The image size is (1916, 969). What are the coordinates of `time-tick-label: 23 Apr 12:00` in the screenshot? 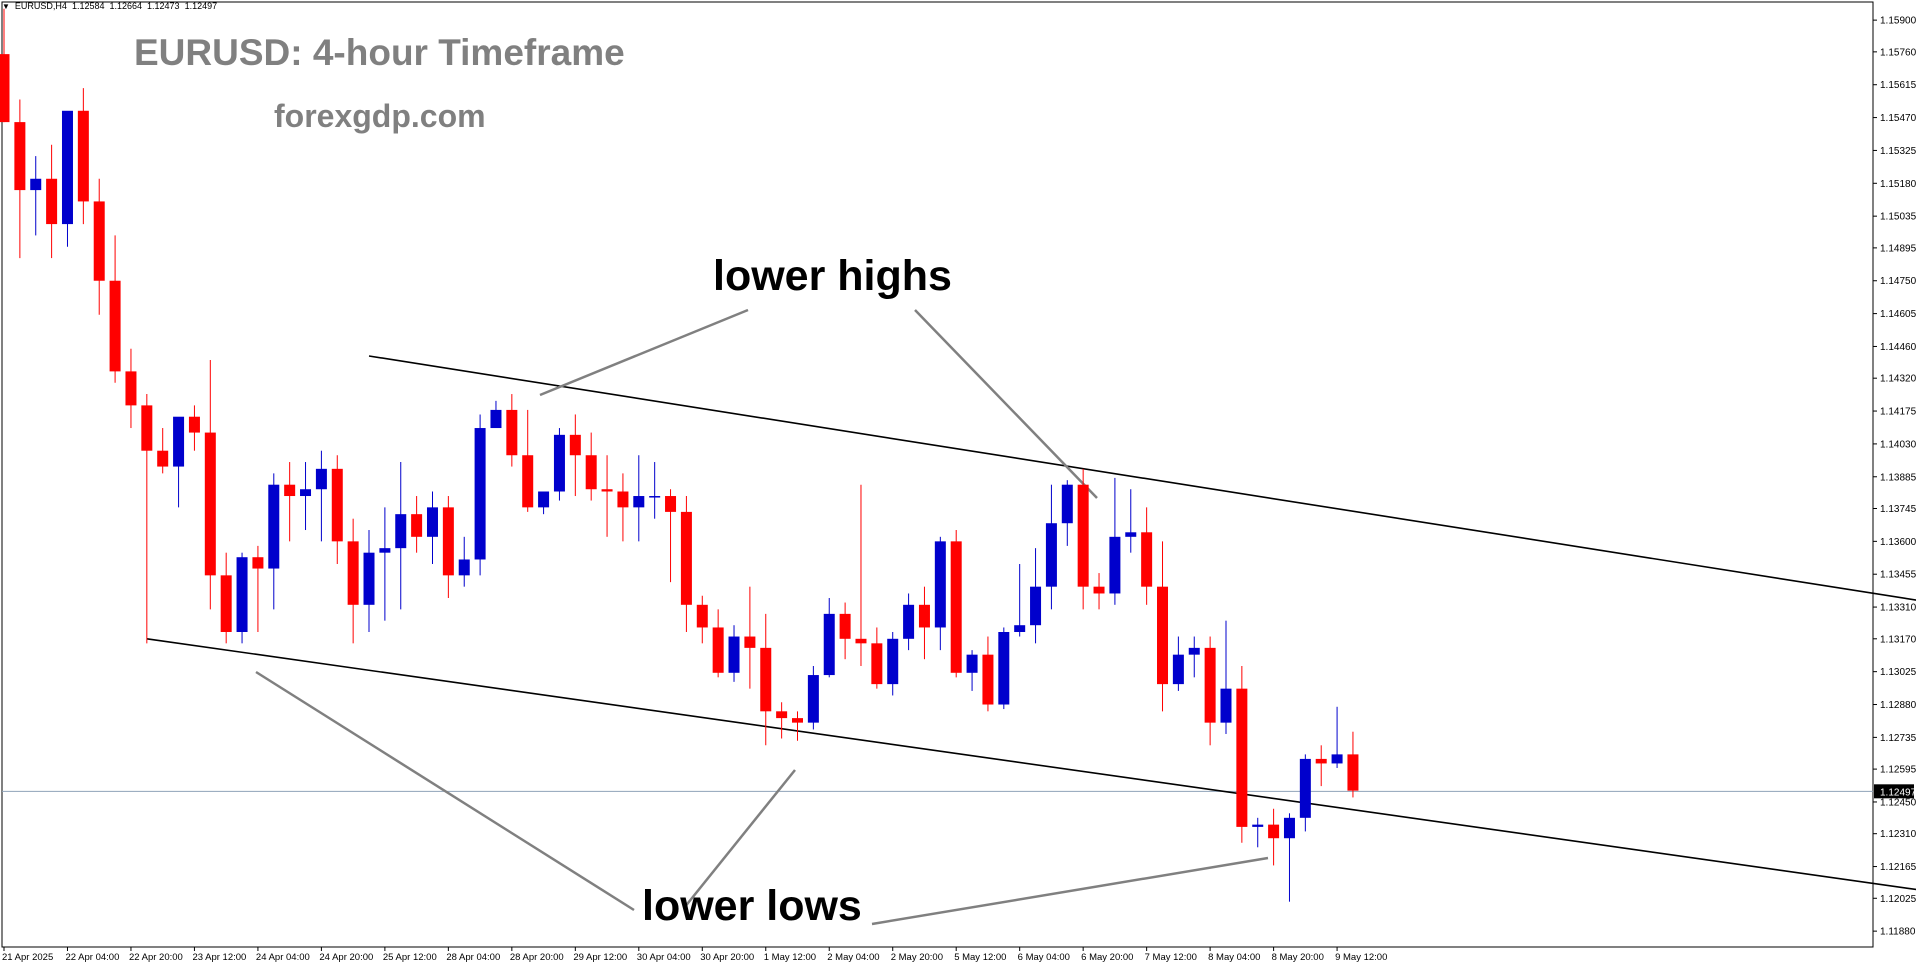 It's located at (219, 957).